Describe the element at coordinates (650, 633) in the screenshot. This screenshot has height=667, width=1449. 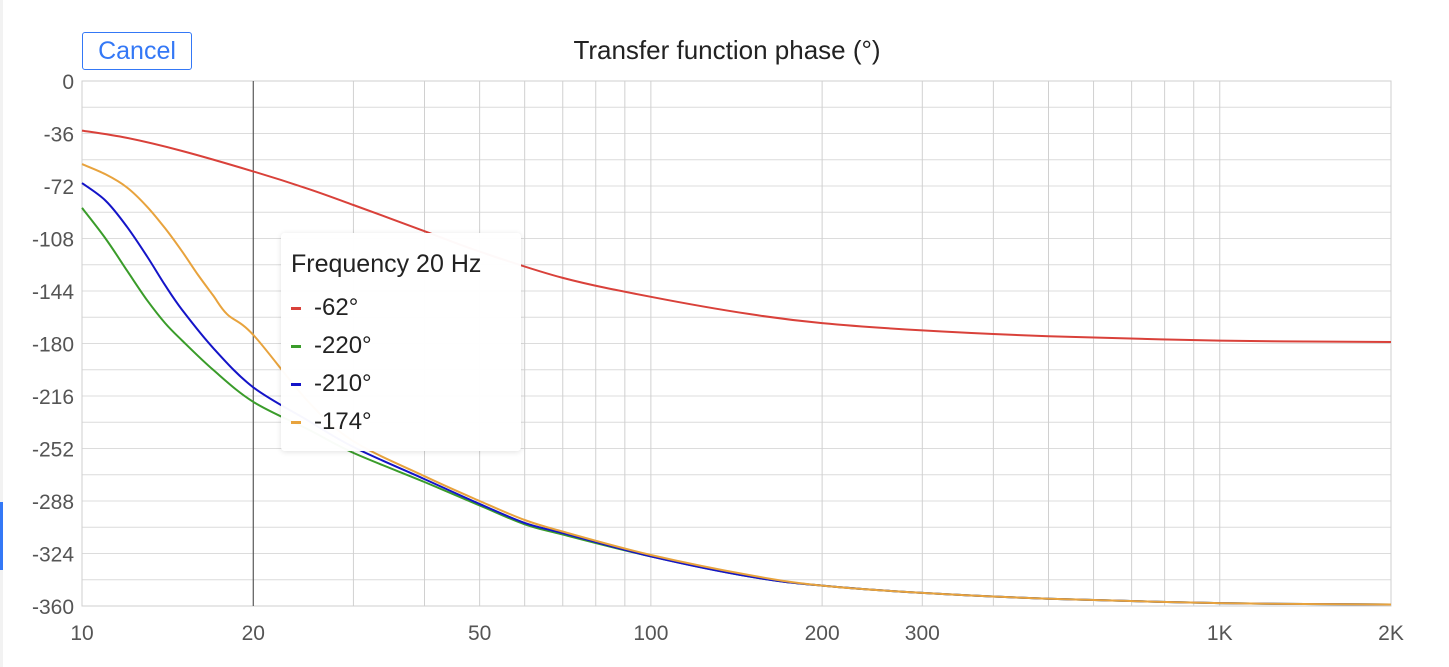
I see `x-tick-label: 100` at that location.